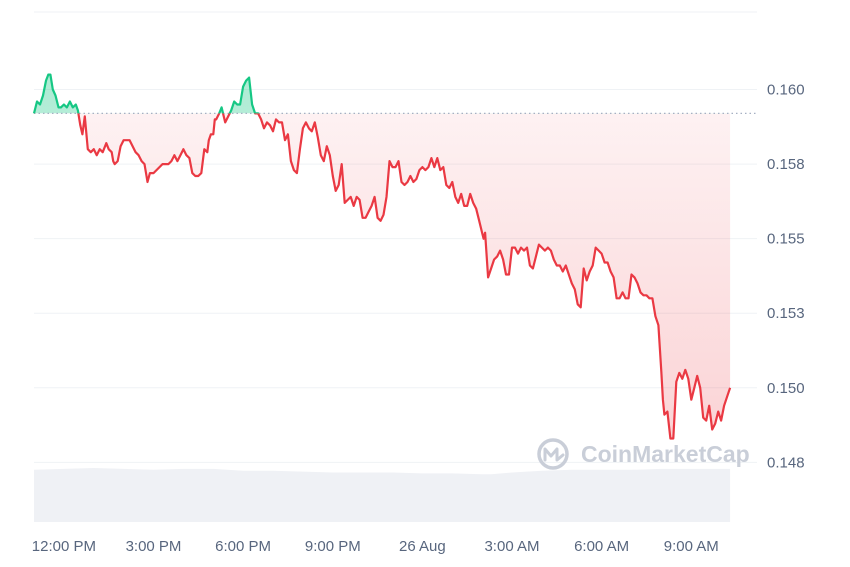  I want to click on coinmarketcap-watermark: CoinMarketCap, so click(643, 454).